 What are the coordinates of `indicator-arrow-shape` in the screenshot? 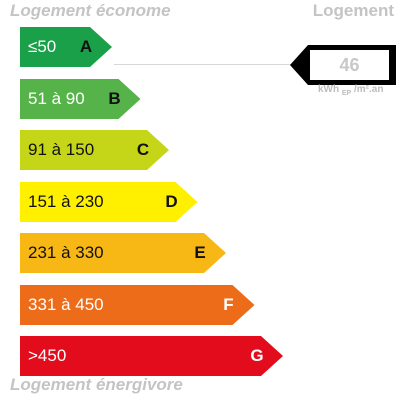 It's located at (343, 65).